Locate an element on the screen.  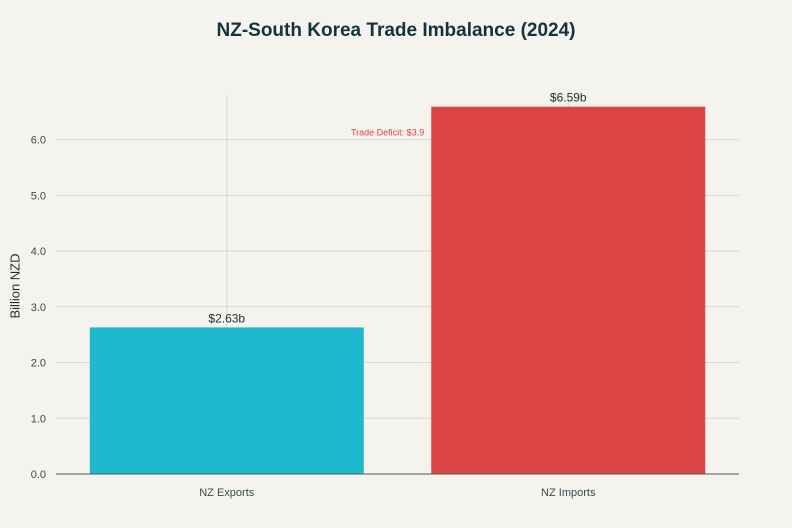
y-tick-label-2: 2.0 is located at coordinates (38, 364).